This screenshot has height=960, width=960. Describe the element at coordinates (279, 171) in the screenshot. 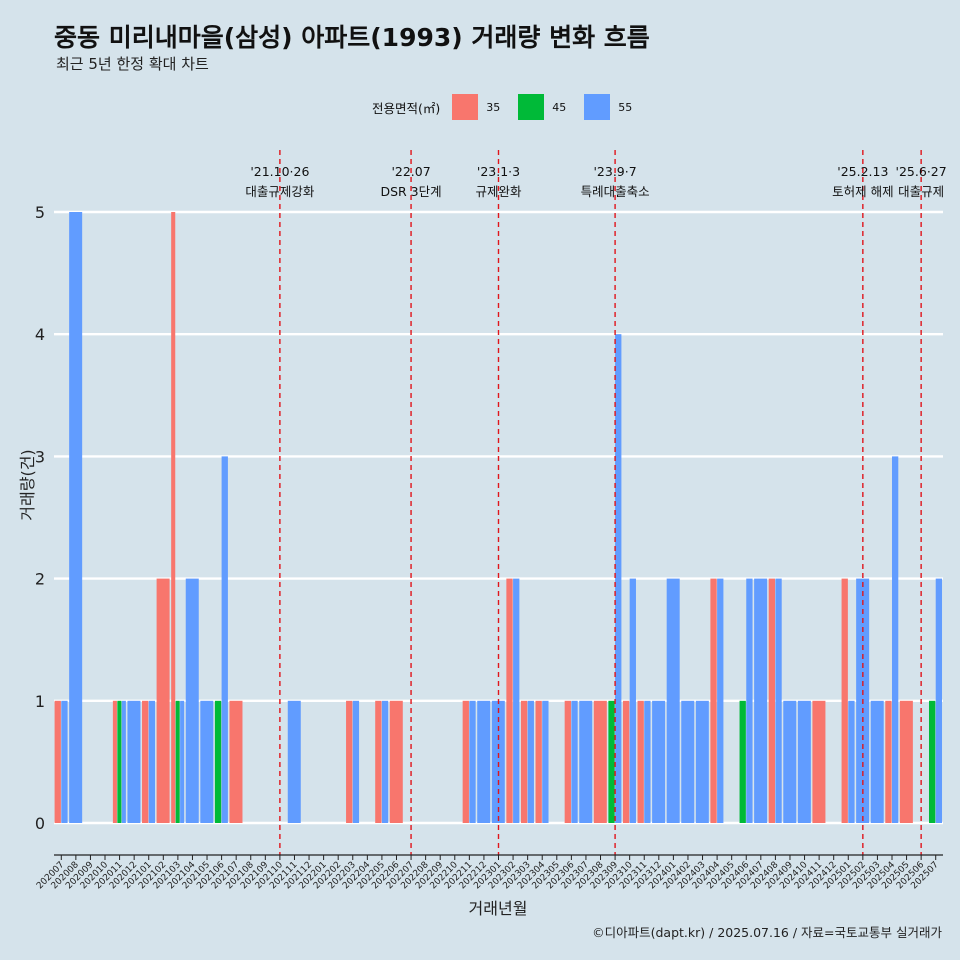

I see `event-date-202110: '21.10·26` at that location.